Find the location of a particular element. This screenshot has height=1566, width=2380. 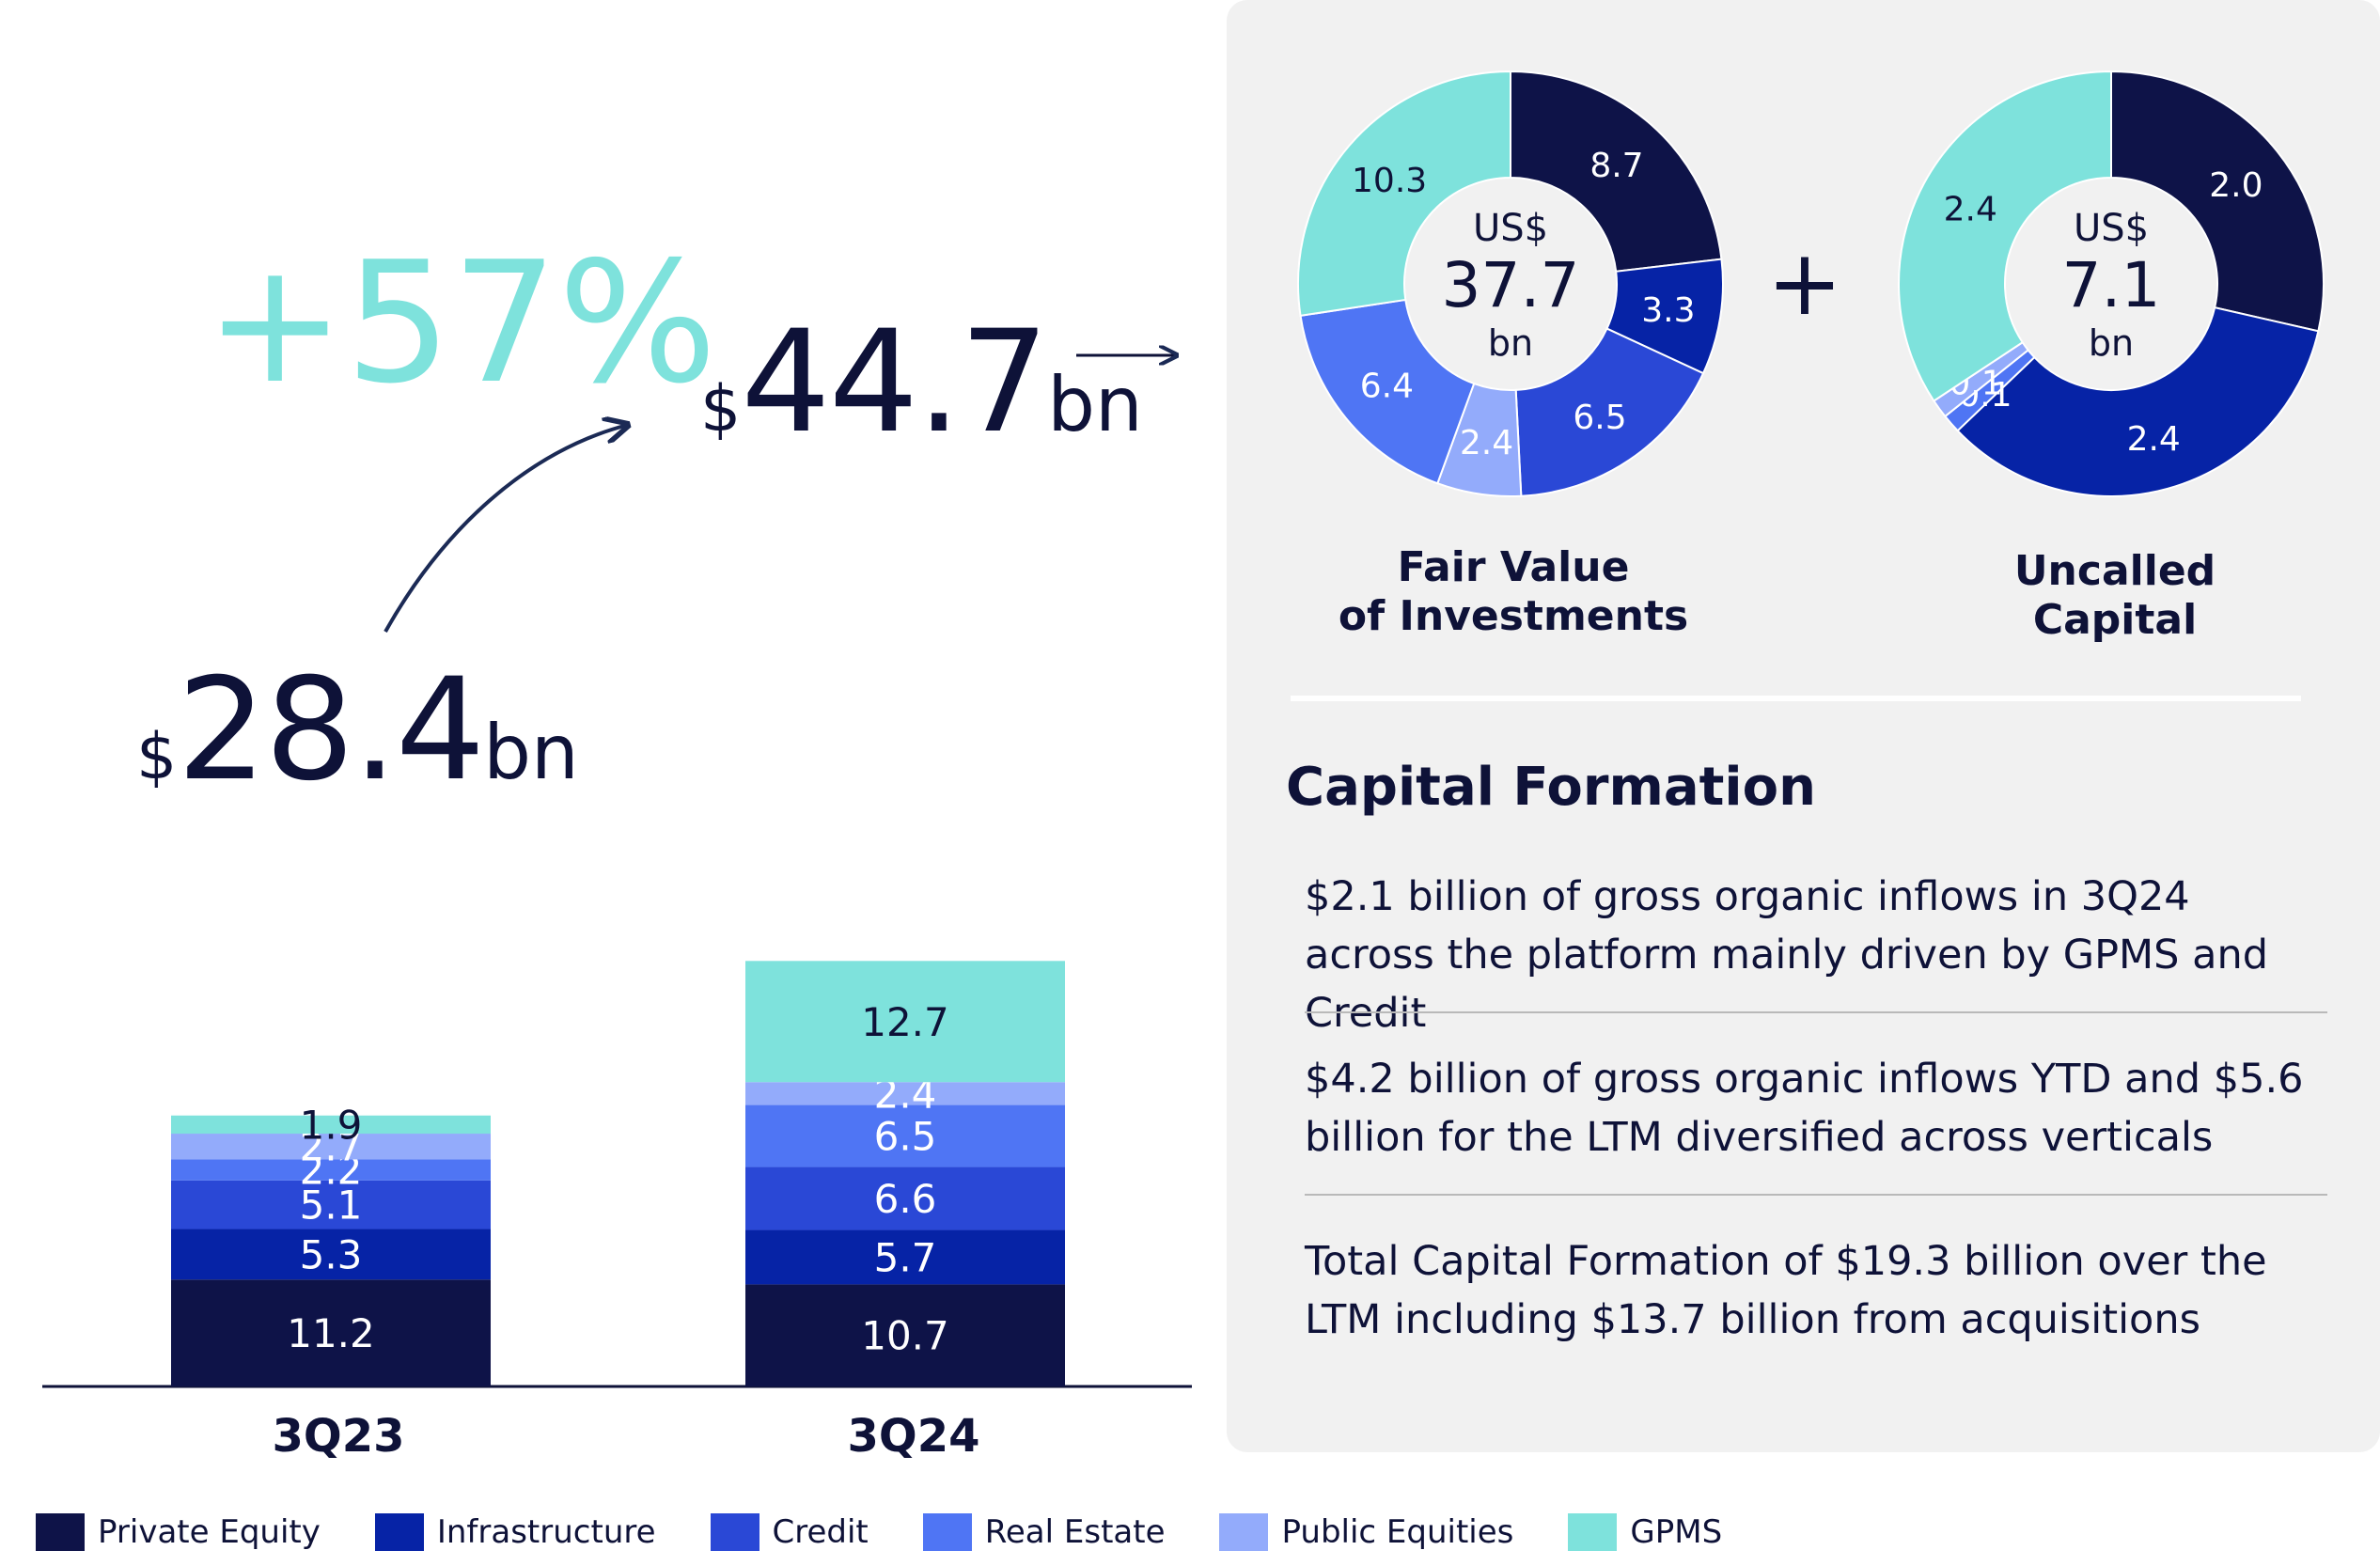

bar-data-label: 1.9 is located at coordinates (331, 1125).